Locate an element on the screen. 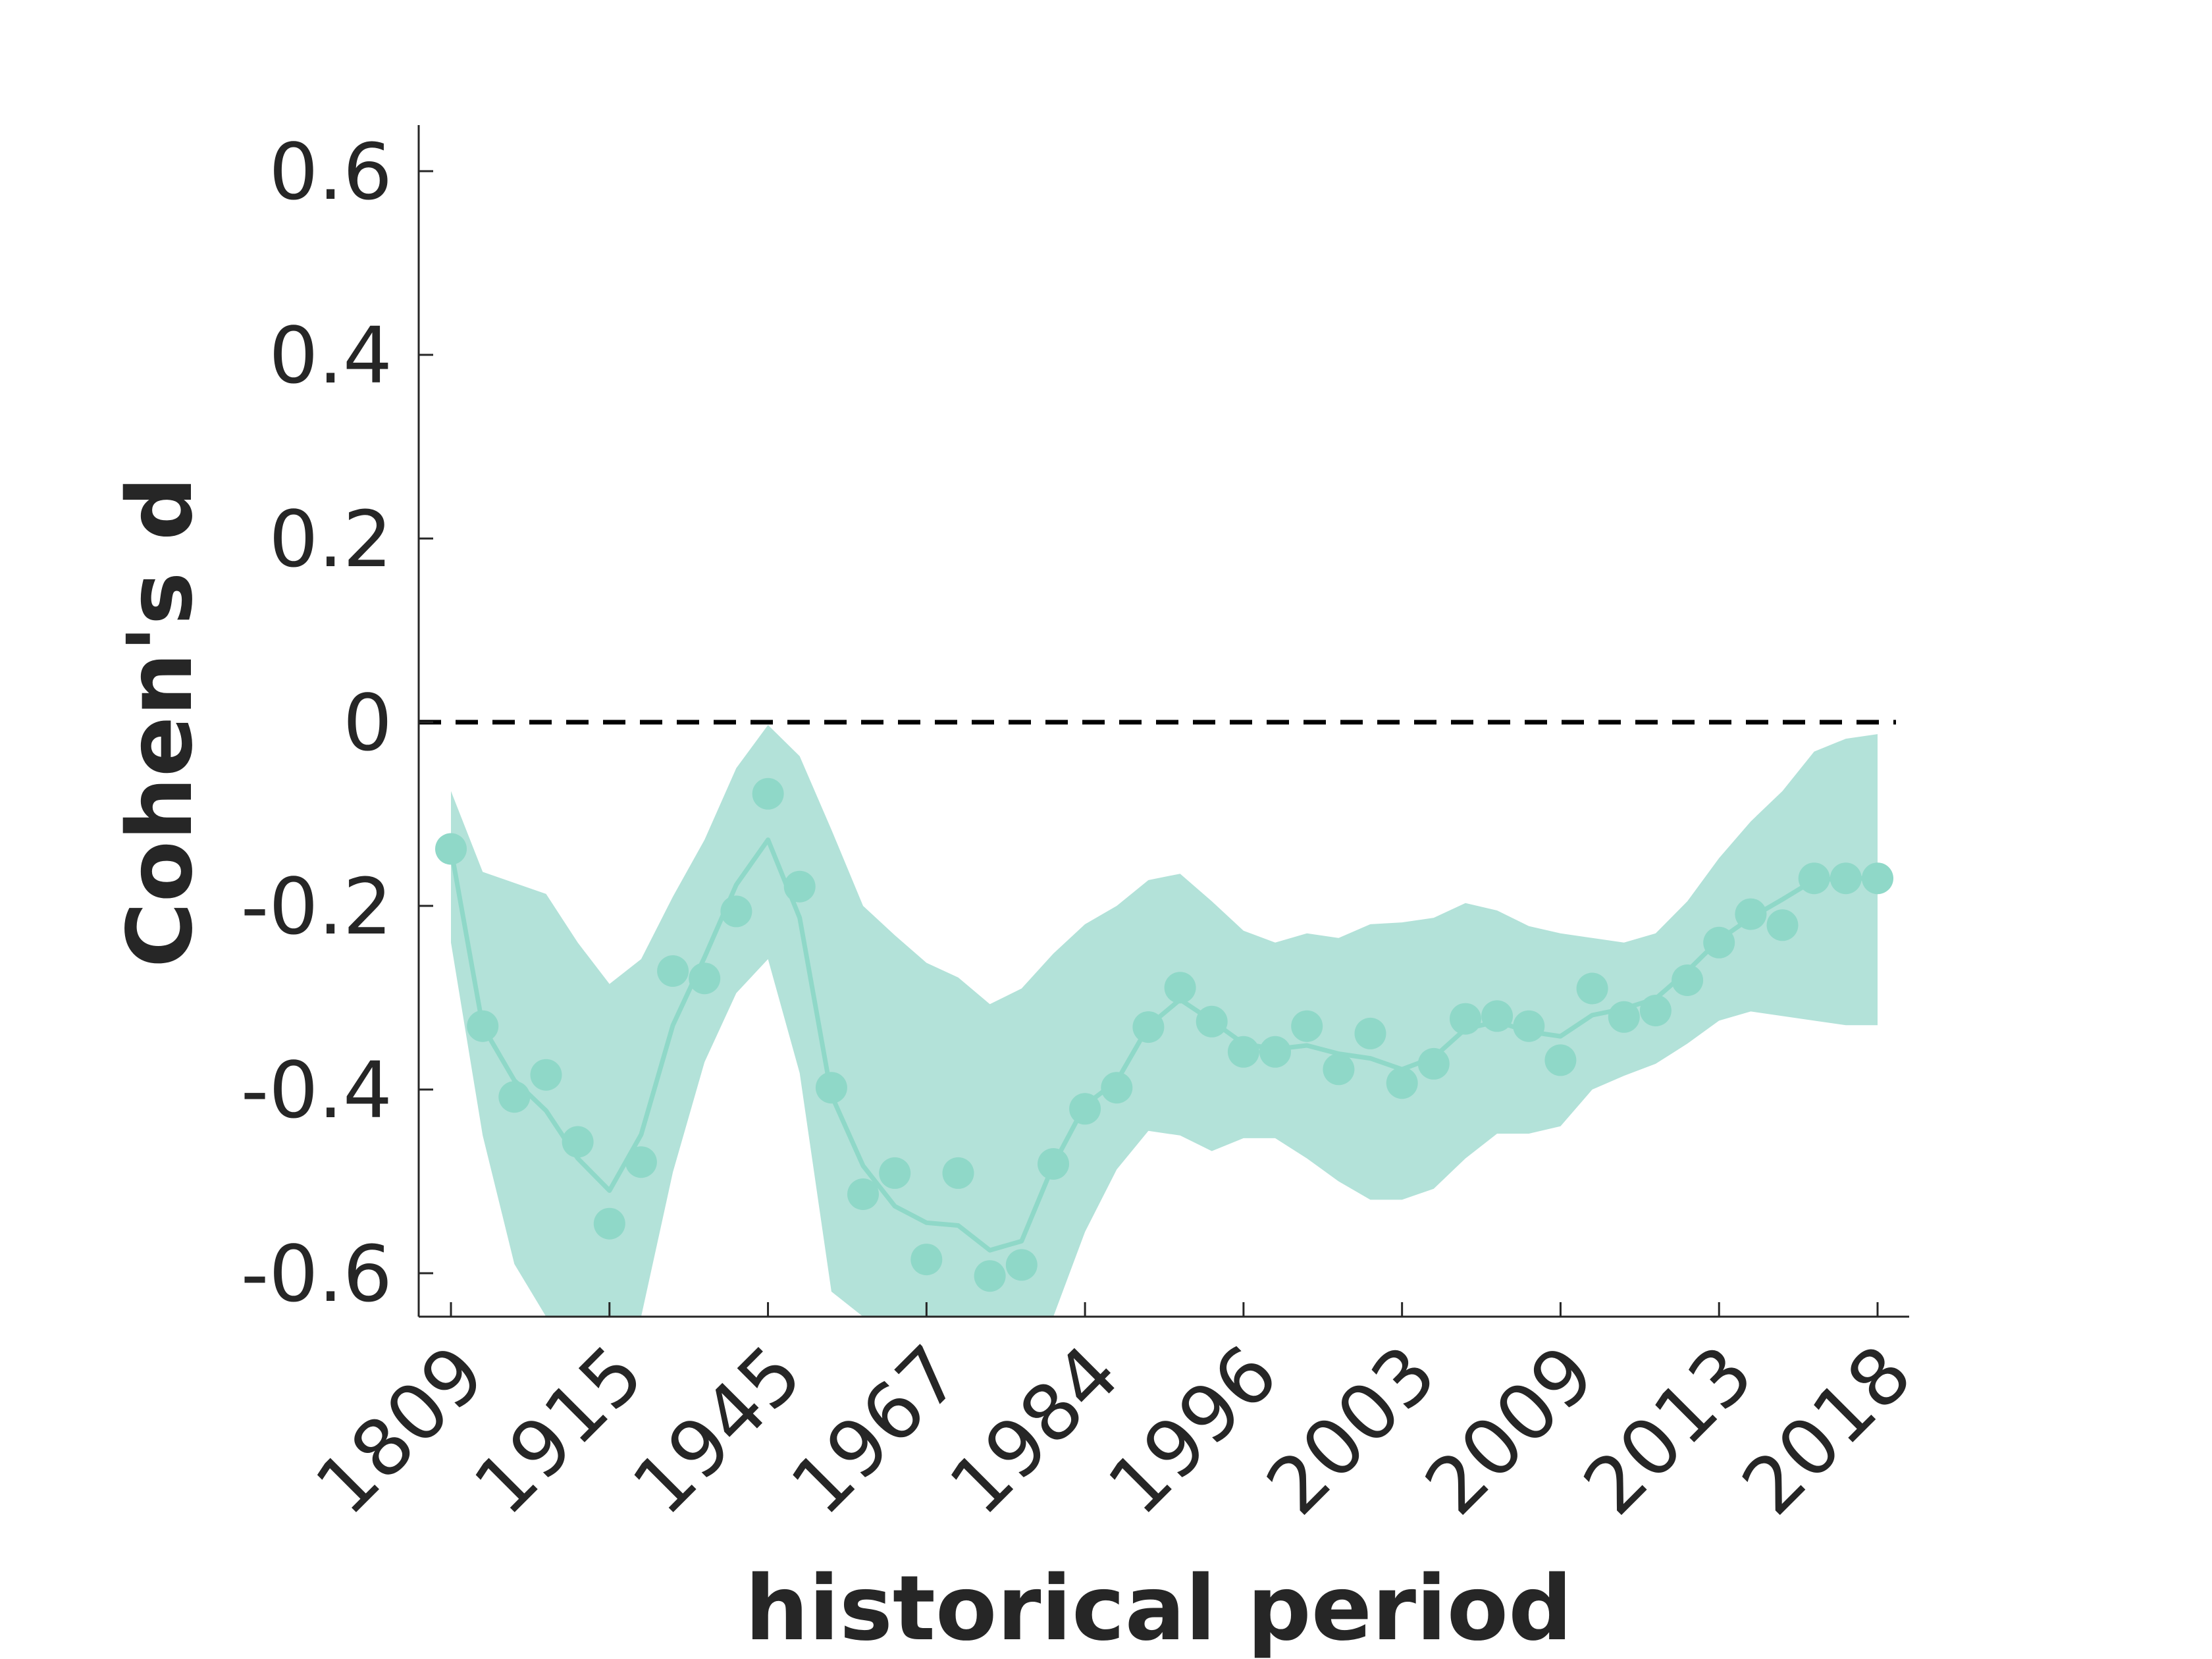 This screenshot has height=1659, width=2212. y-tick-label: 0.2 is located at coordinates (330, 539).